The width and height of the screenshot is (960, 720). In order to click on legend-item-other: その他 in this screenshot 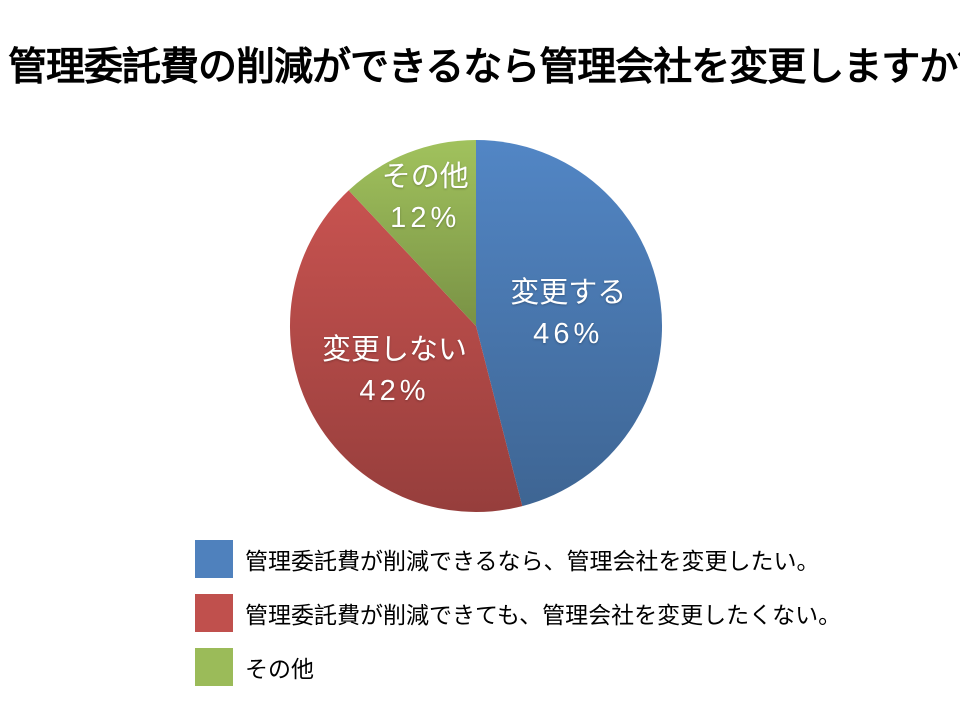, I will do `click(518, 667)`.